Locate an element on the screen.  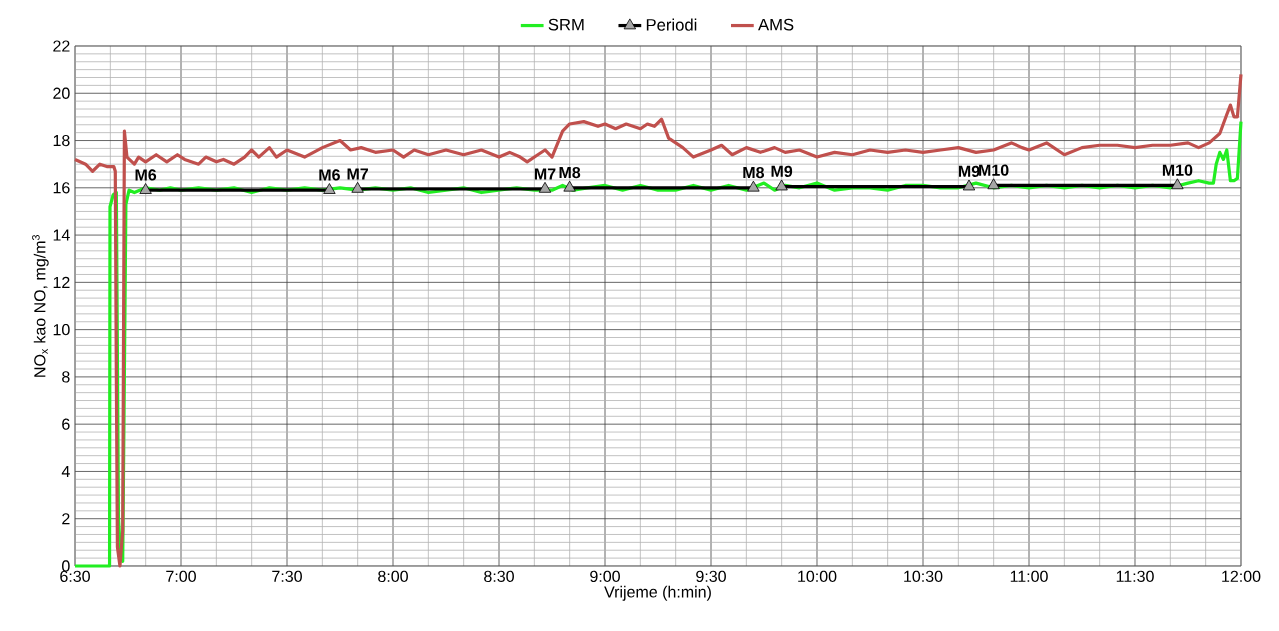
x-tick-label: 8:30 is located at coordinates (499, 576).